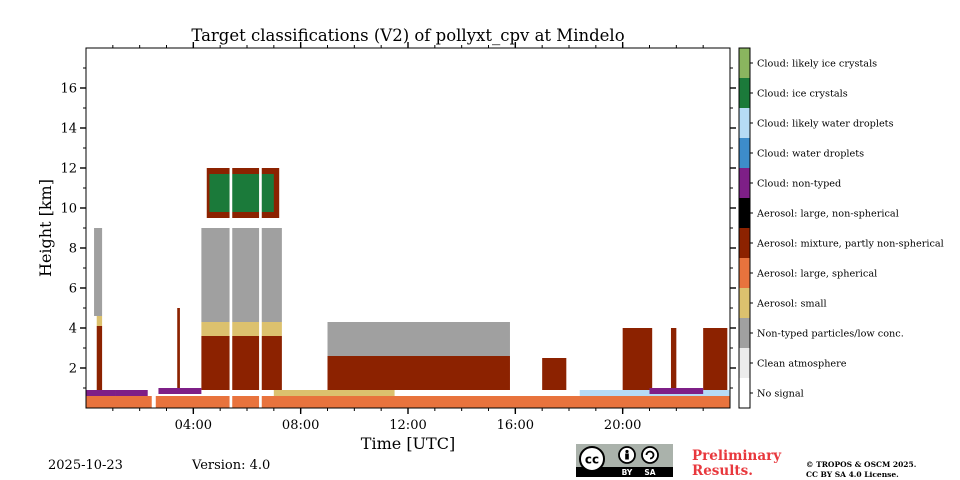  Describe the element at coordinates (627, 472) in the screenshot. I see `by-label: BY` at that location.